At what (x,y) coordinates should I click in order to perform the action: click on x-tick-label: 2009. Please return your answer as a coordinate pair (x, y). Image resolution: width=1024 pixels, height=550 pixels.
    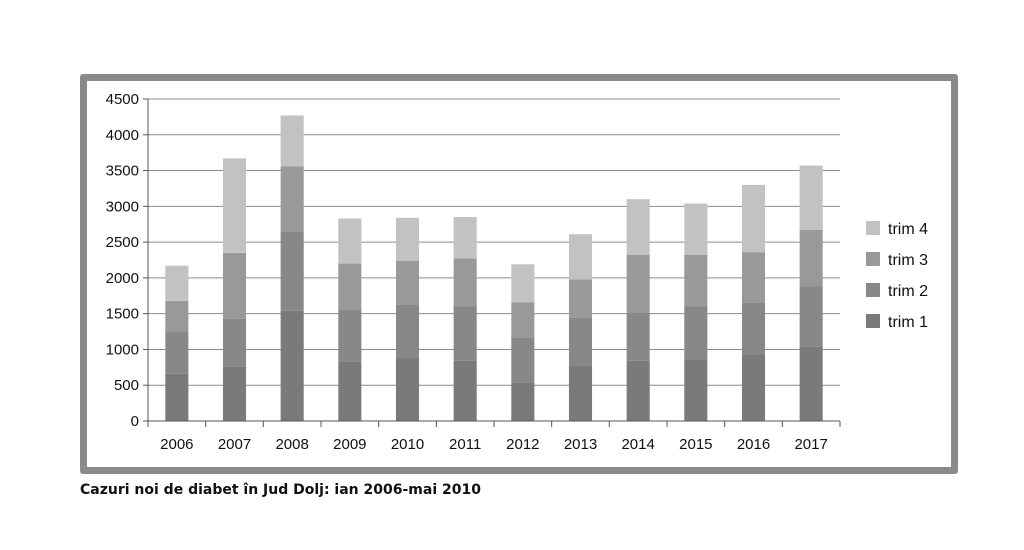
    Looking at the image, I should click on (349, 444).